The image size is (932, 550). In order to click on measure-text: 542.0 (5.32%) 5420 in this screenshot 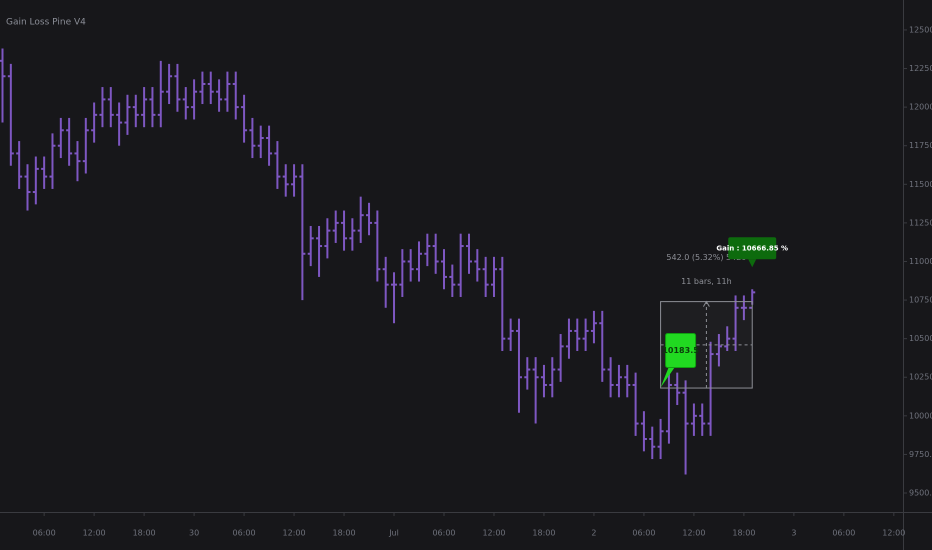, I will do `click(706, 257)`.